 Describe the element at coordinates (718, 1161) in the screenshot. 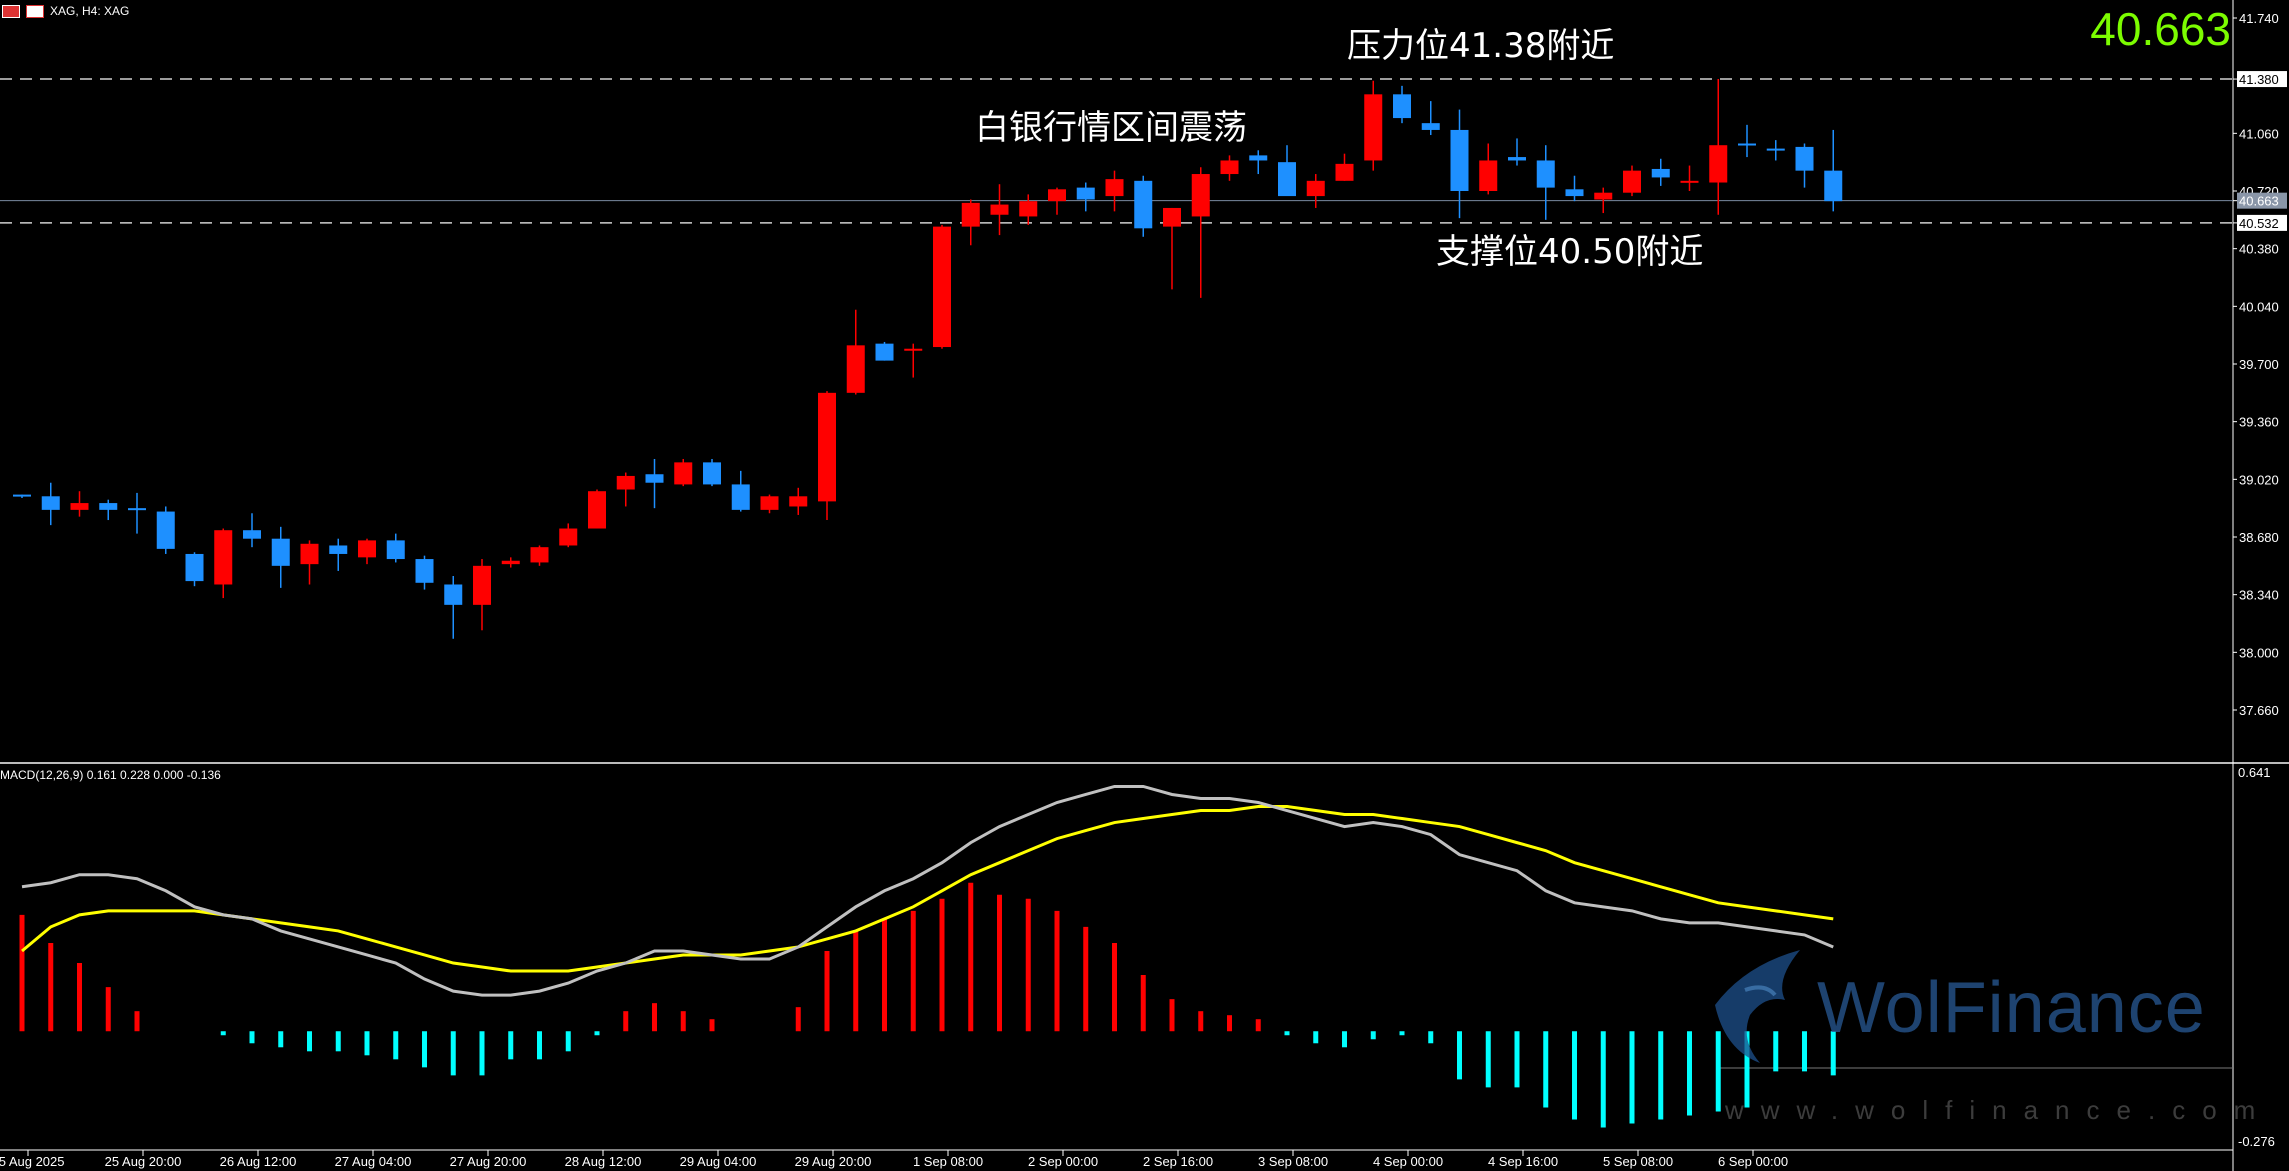

I see `time-tick-label-6: 29 Aug 04:00` at that location.